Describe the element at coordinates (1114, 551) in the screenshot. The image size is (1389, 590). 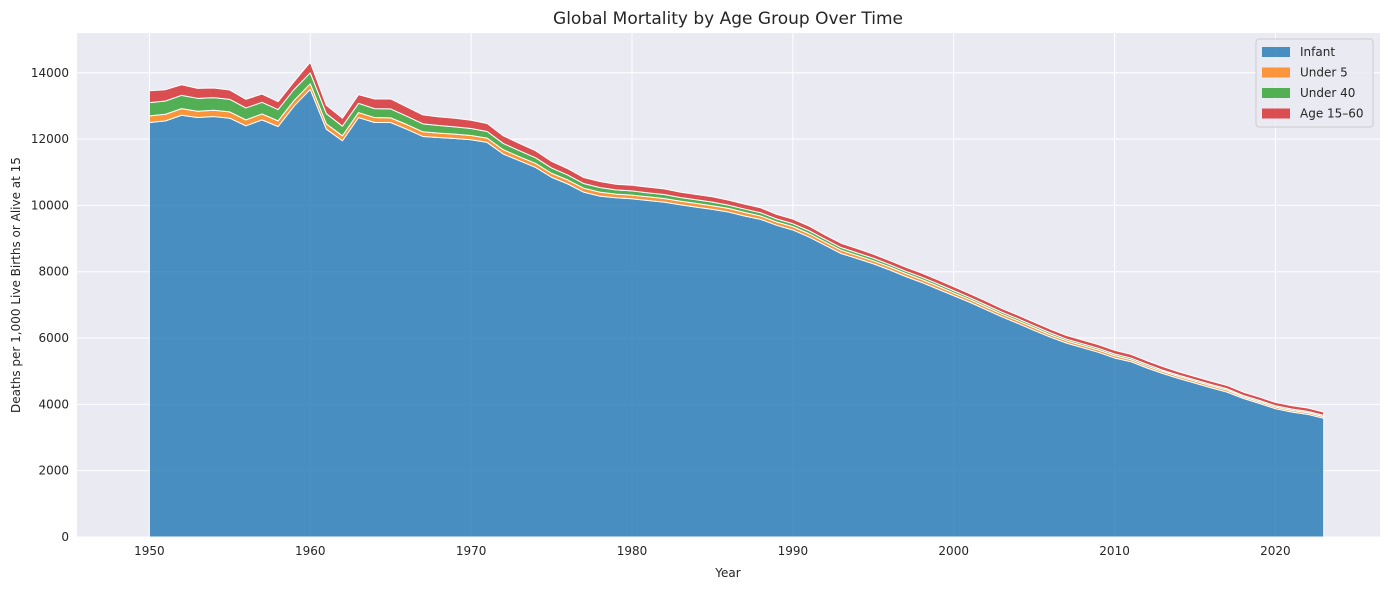
I see `x-tick-label: 2010` at that location.